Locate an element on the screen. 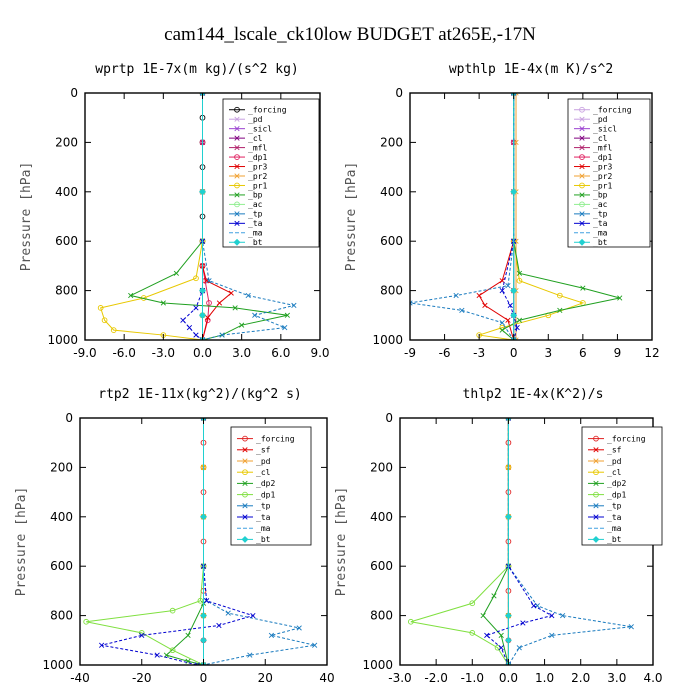  x-tick-label: 20 is located at coordinates (265, 678).